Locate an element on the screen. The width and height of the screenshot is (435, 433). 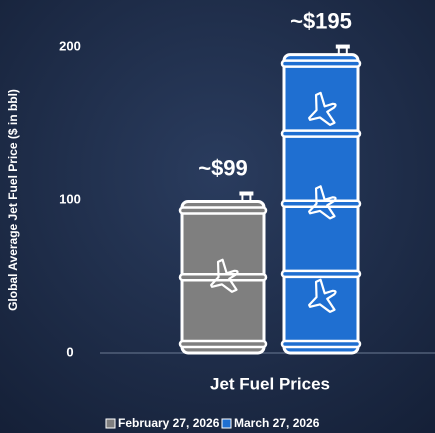
legend-label: March 27, 2026 is located at coordinates (277, 423).